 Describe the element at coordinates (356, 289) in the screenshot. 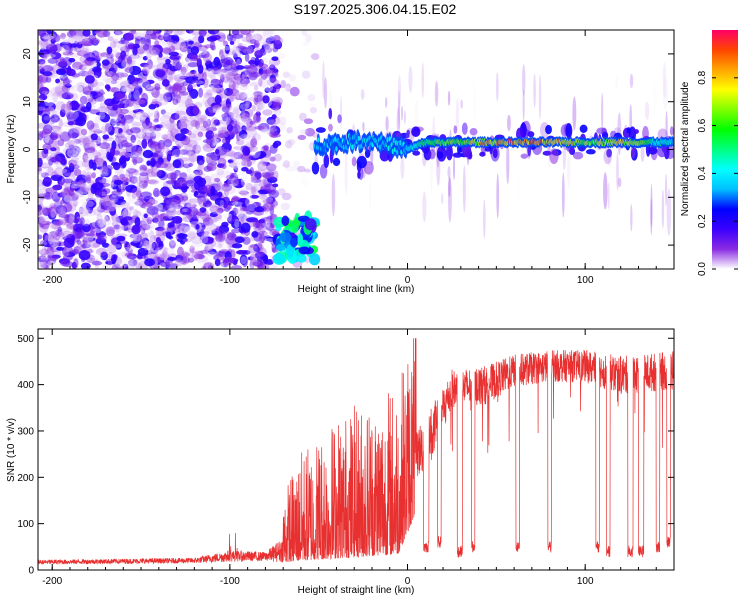

I see `spectrogram-xlabel: Height of straight line (km)` at that location.